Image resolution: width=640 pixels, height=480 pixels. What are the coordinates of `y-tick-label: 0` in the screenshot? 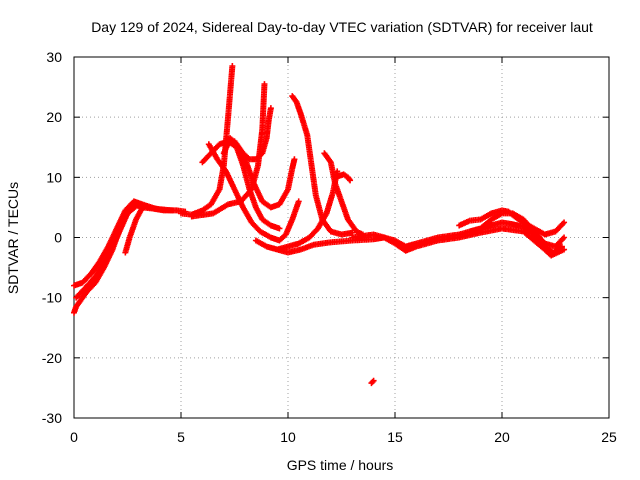 It's located at (58, 238).